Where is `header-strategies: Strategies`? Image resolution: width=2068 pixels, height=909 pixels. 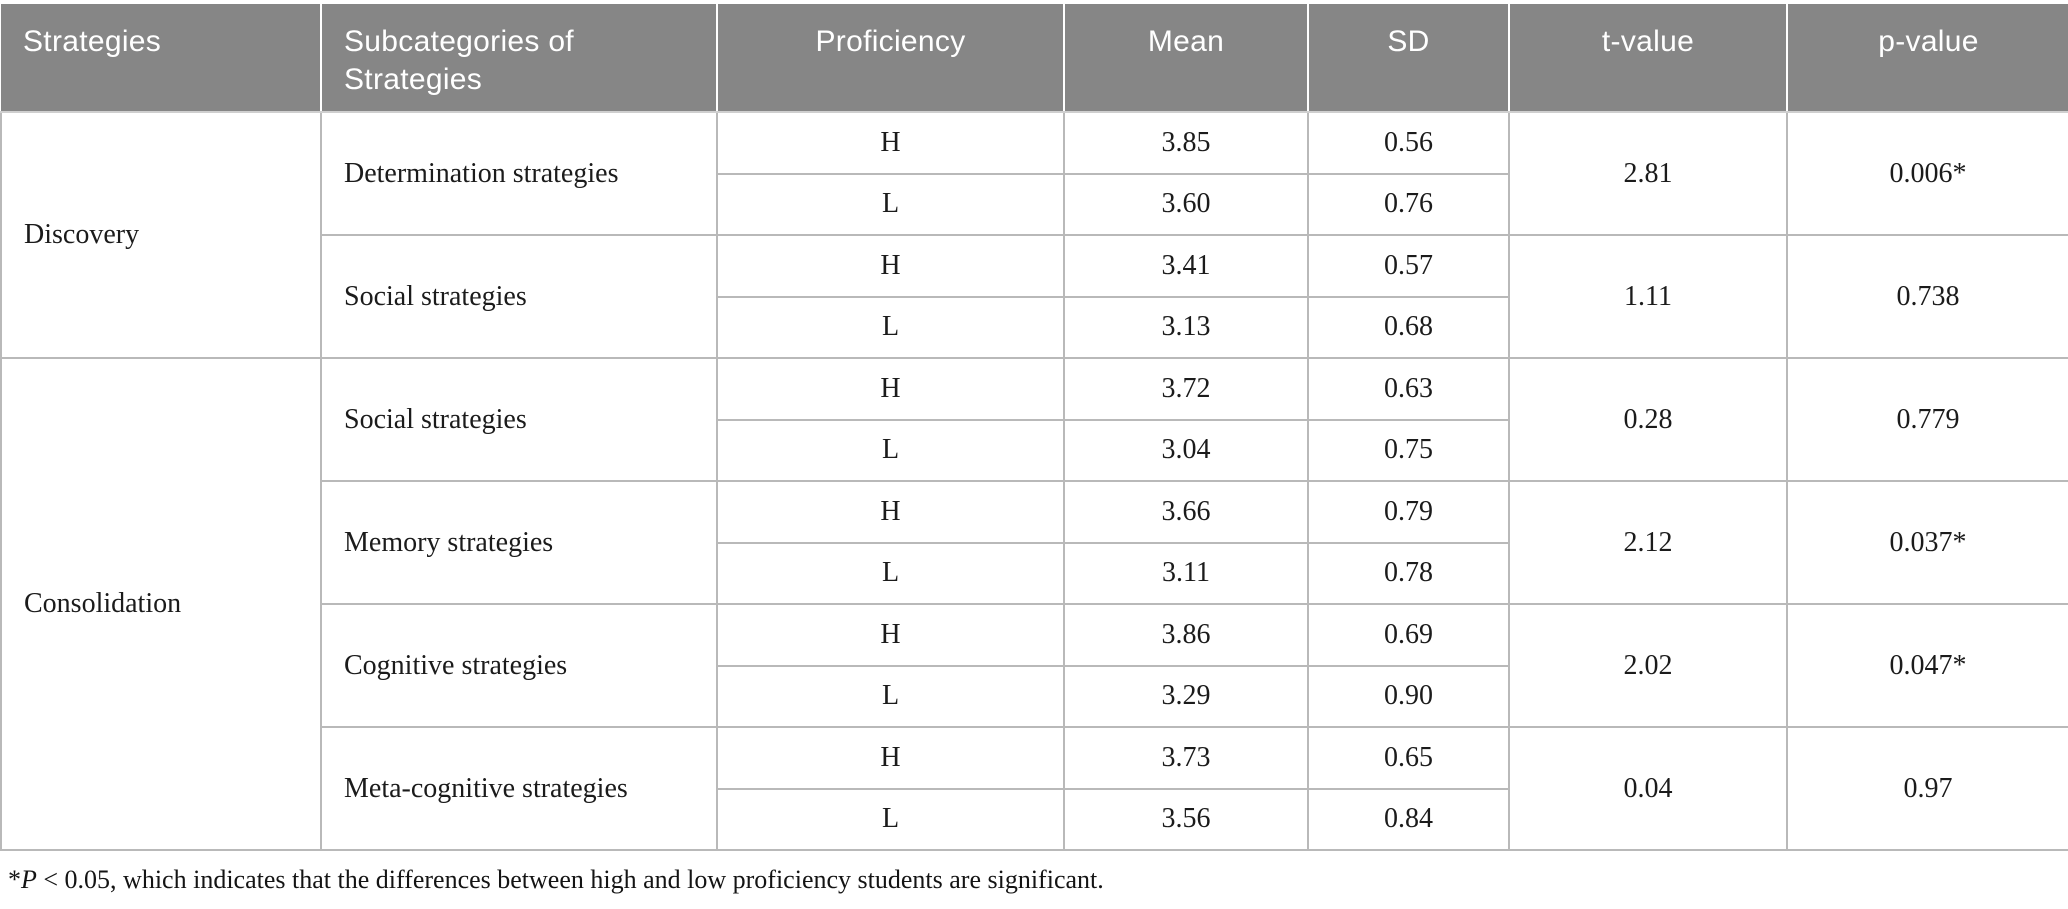 header-strategies: Strategies is located at coordinates (161, 58).